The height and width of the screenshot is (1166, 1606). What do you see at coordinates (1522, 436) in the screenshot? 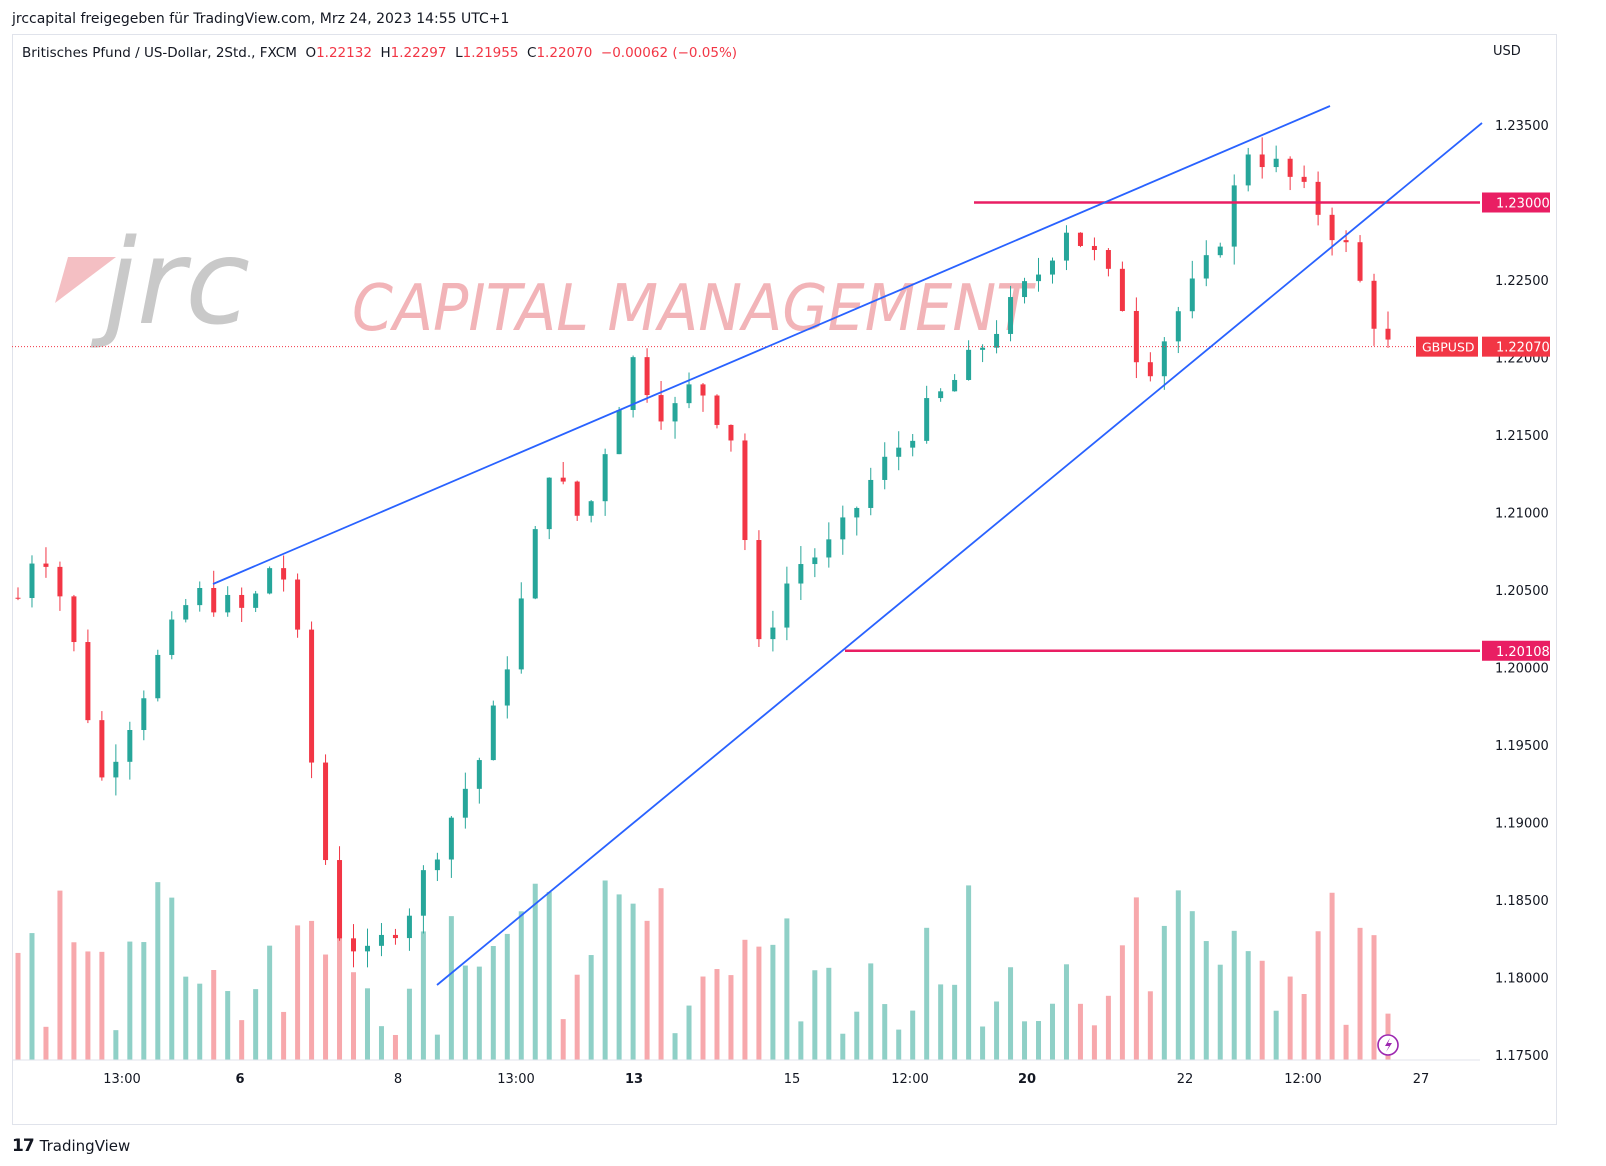
I see `price-tick-label: 1.21500` at bounding box center [1522, 436].